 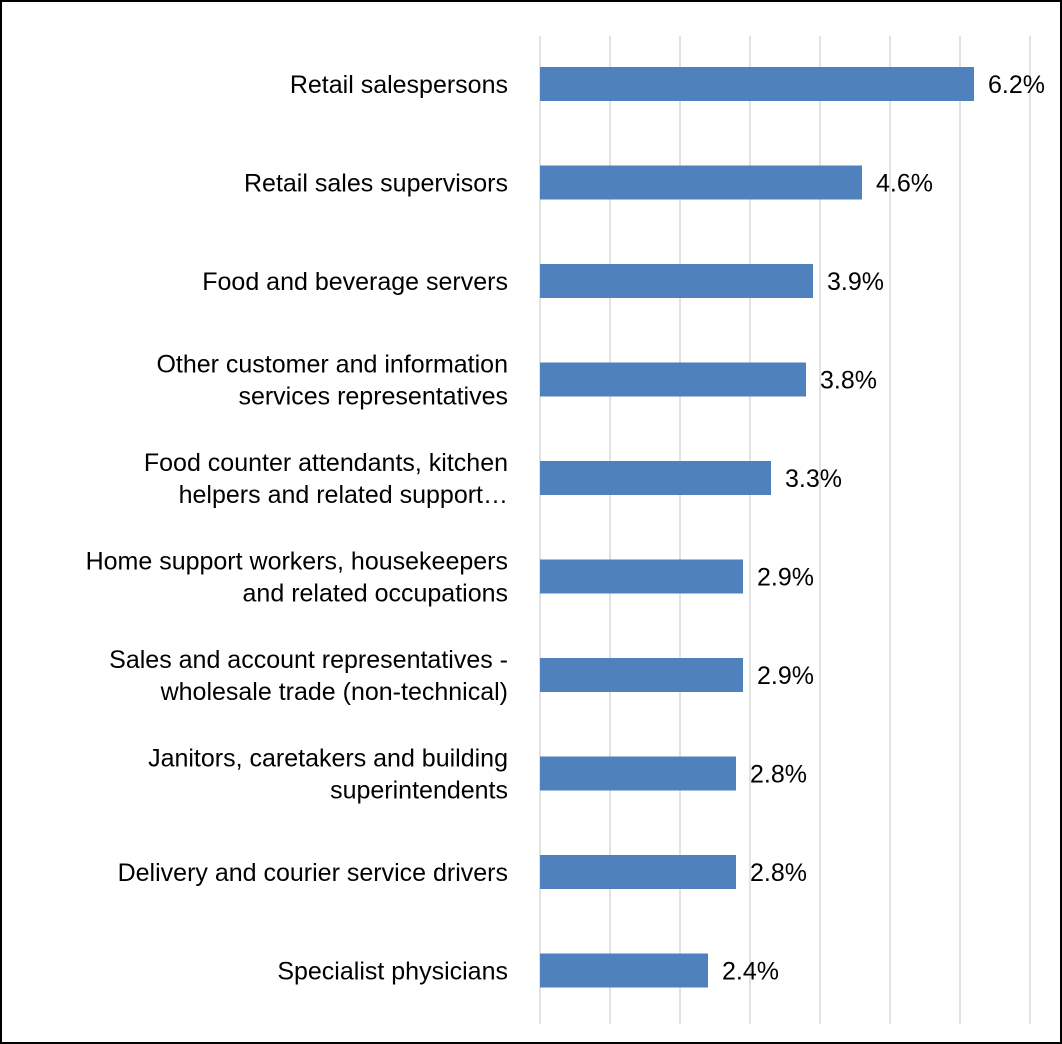 I want to click on category-label: Other customer and information, so click(x=332, y=365).